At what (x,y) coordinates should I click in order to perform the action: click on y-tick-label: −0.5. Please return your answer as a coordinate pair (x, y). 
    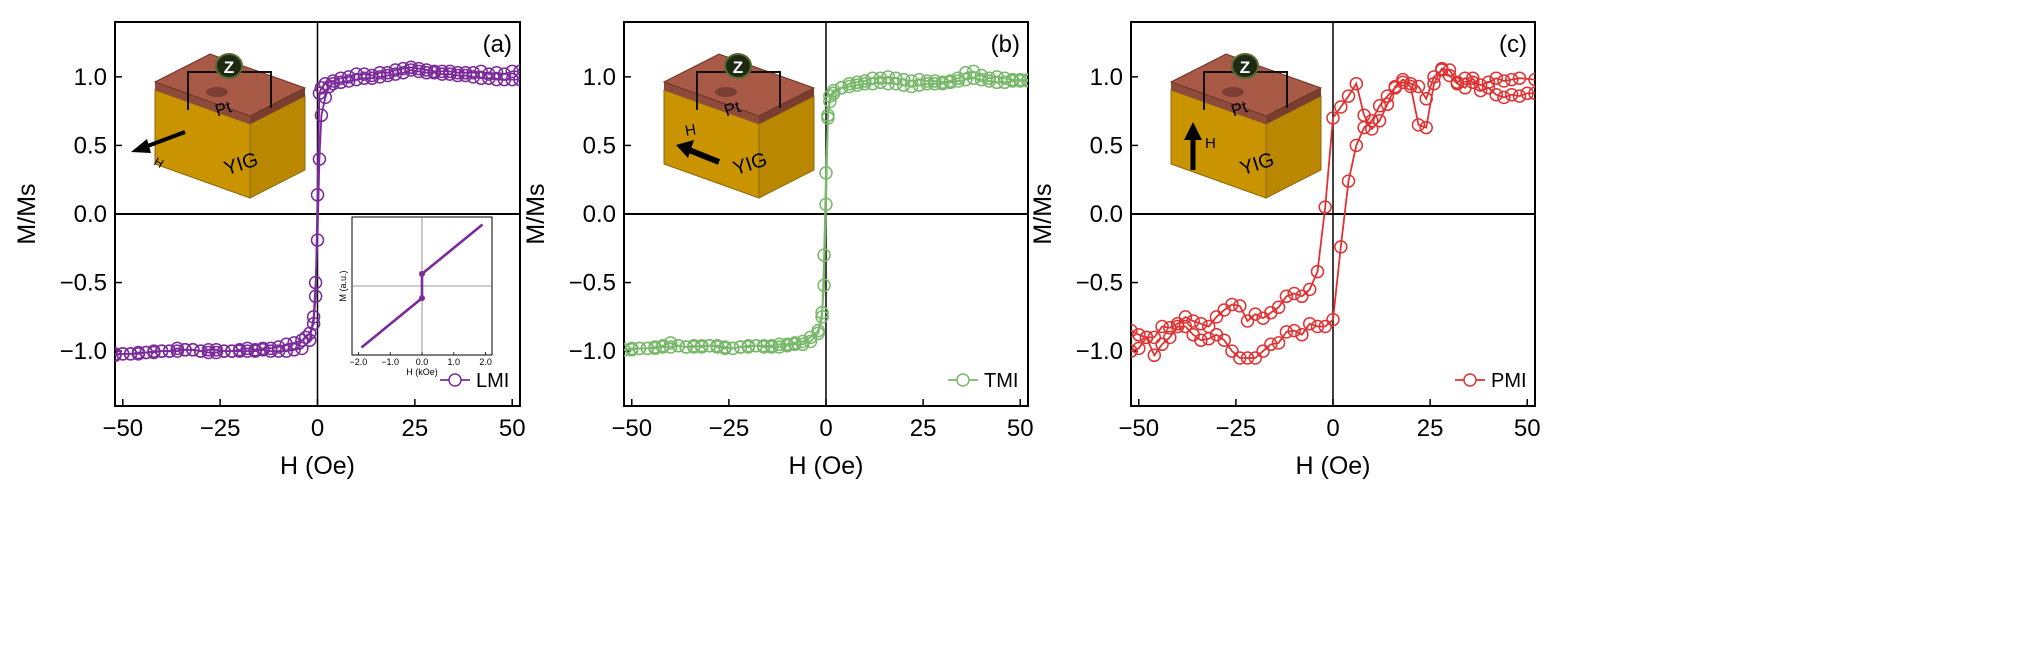
    Looking at the image, I should click on (83, 283).